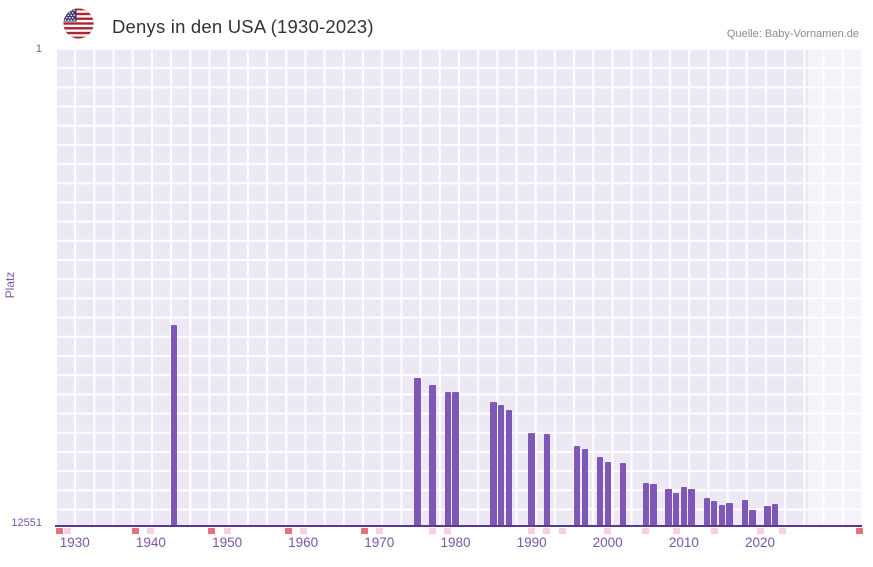 This screenshot has width=873, height=567. Describe the element at coordinates (432, 454) in the screenshot. I see `rank-bar-1977` at that location.